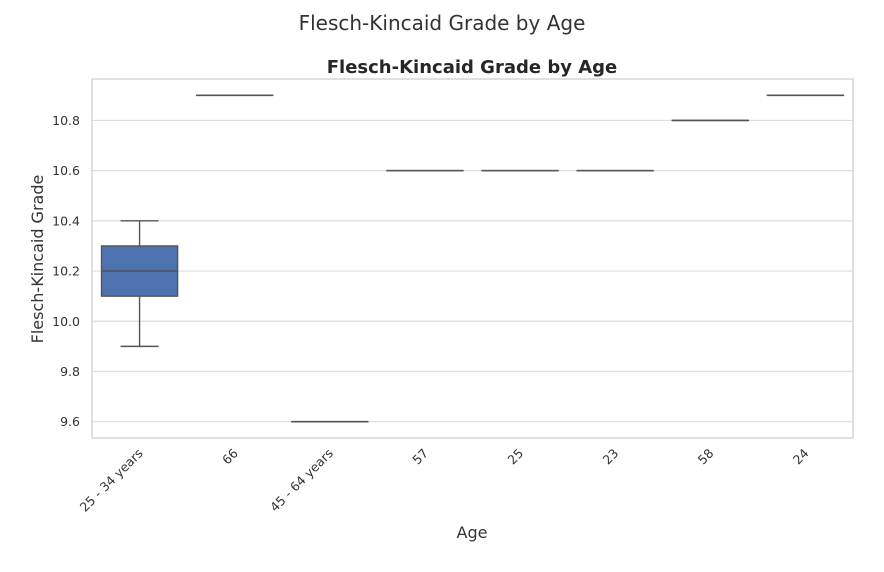 The width and height of the screenshot is (884, 572). I want to click on x-tick-label: 45 - 64 years, so click(301, 480).